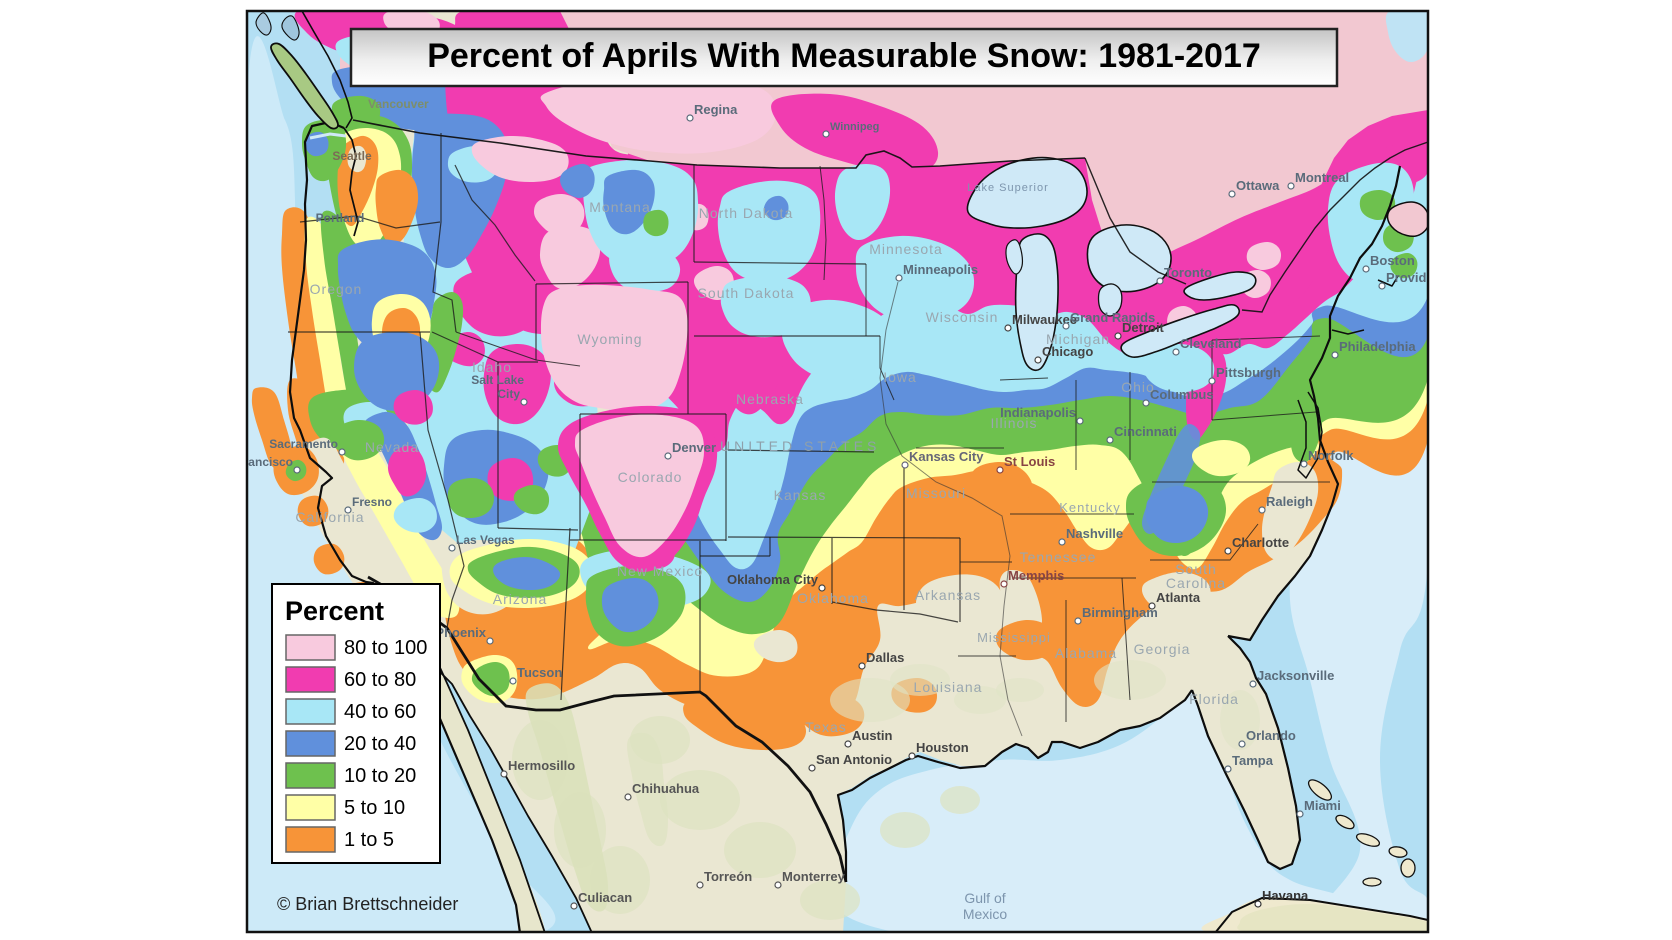 The width and height of the screenshot is (1672, 940). What do you see at coordinates (1392, 260) in the screenshot?
I see `svg-text: Boston` at bounding box center [1392, 260].